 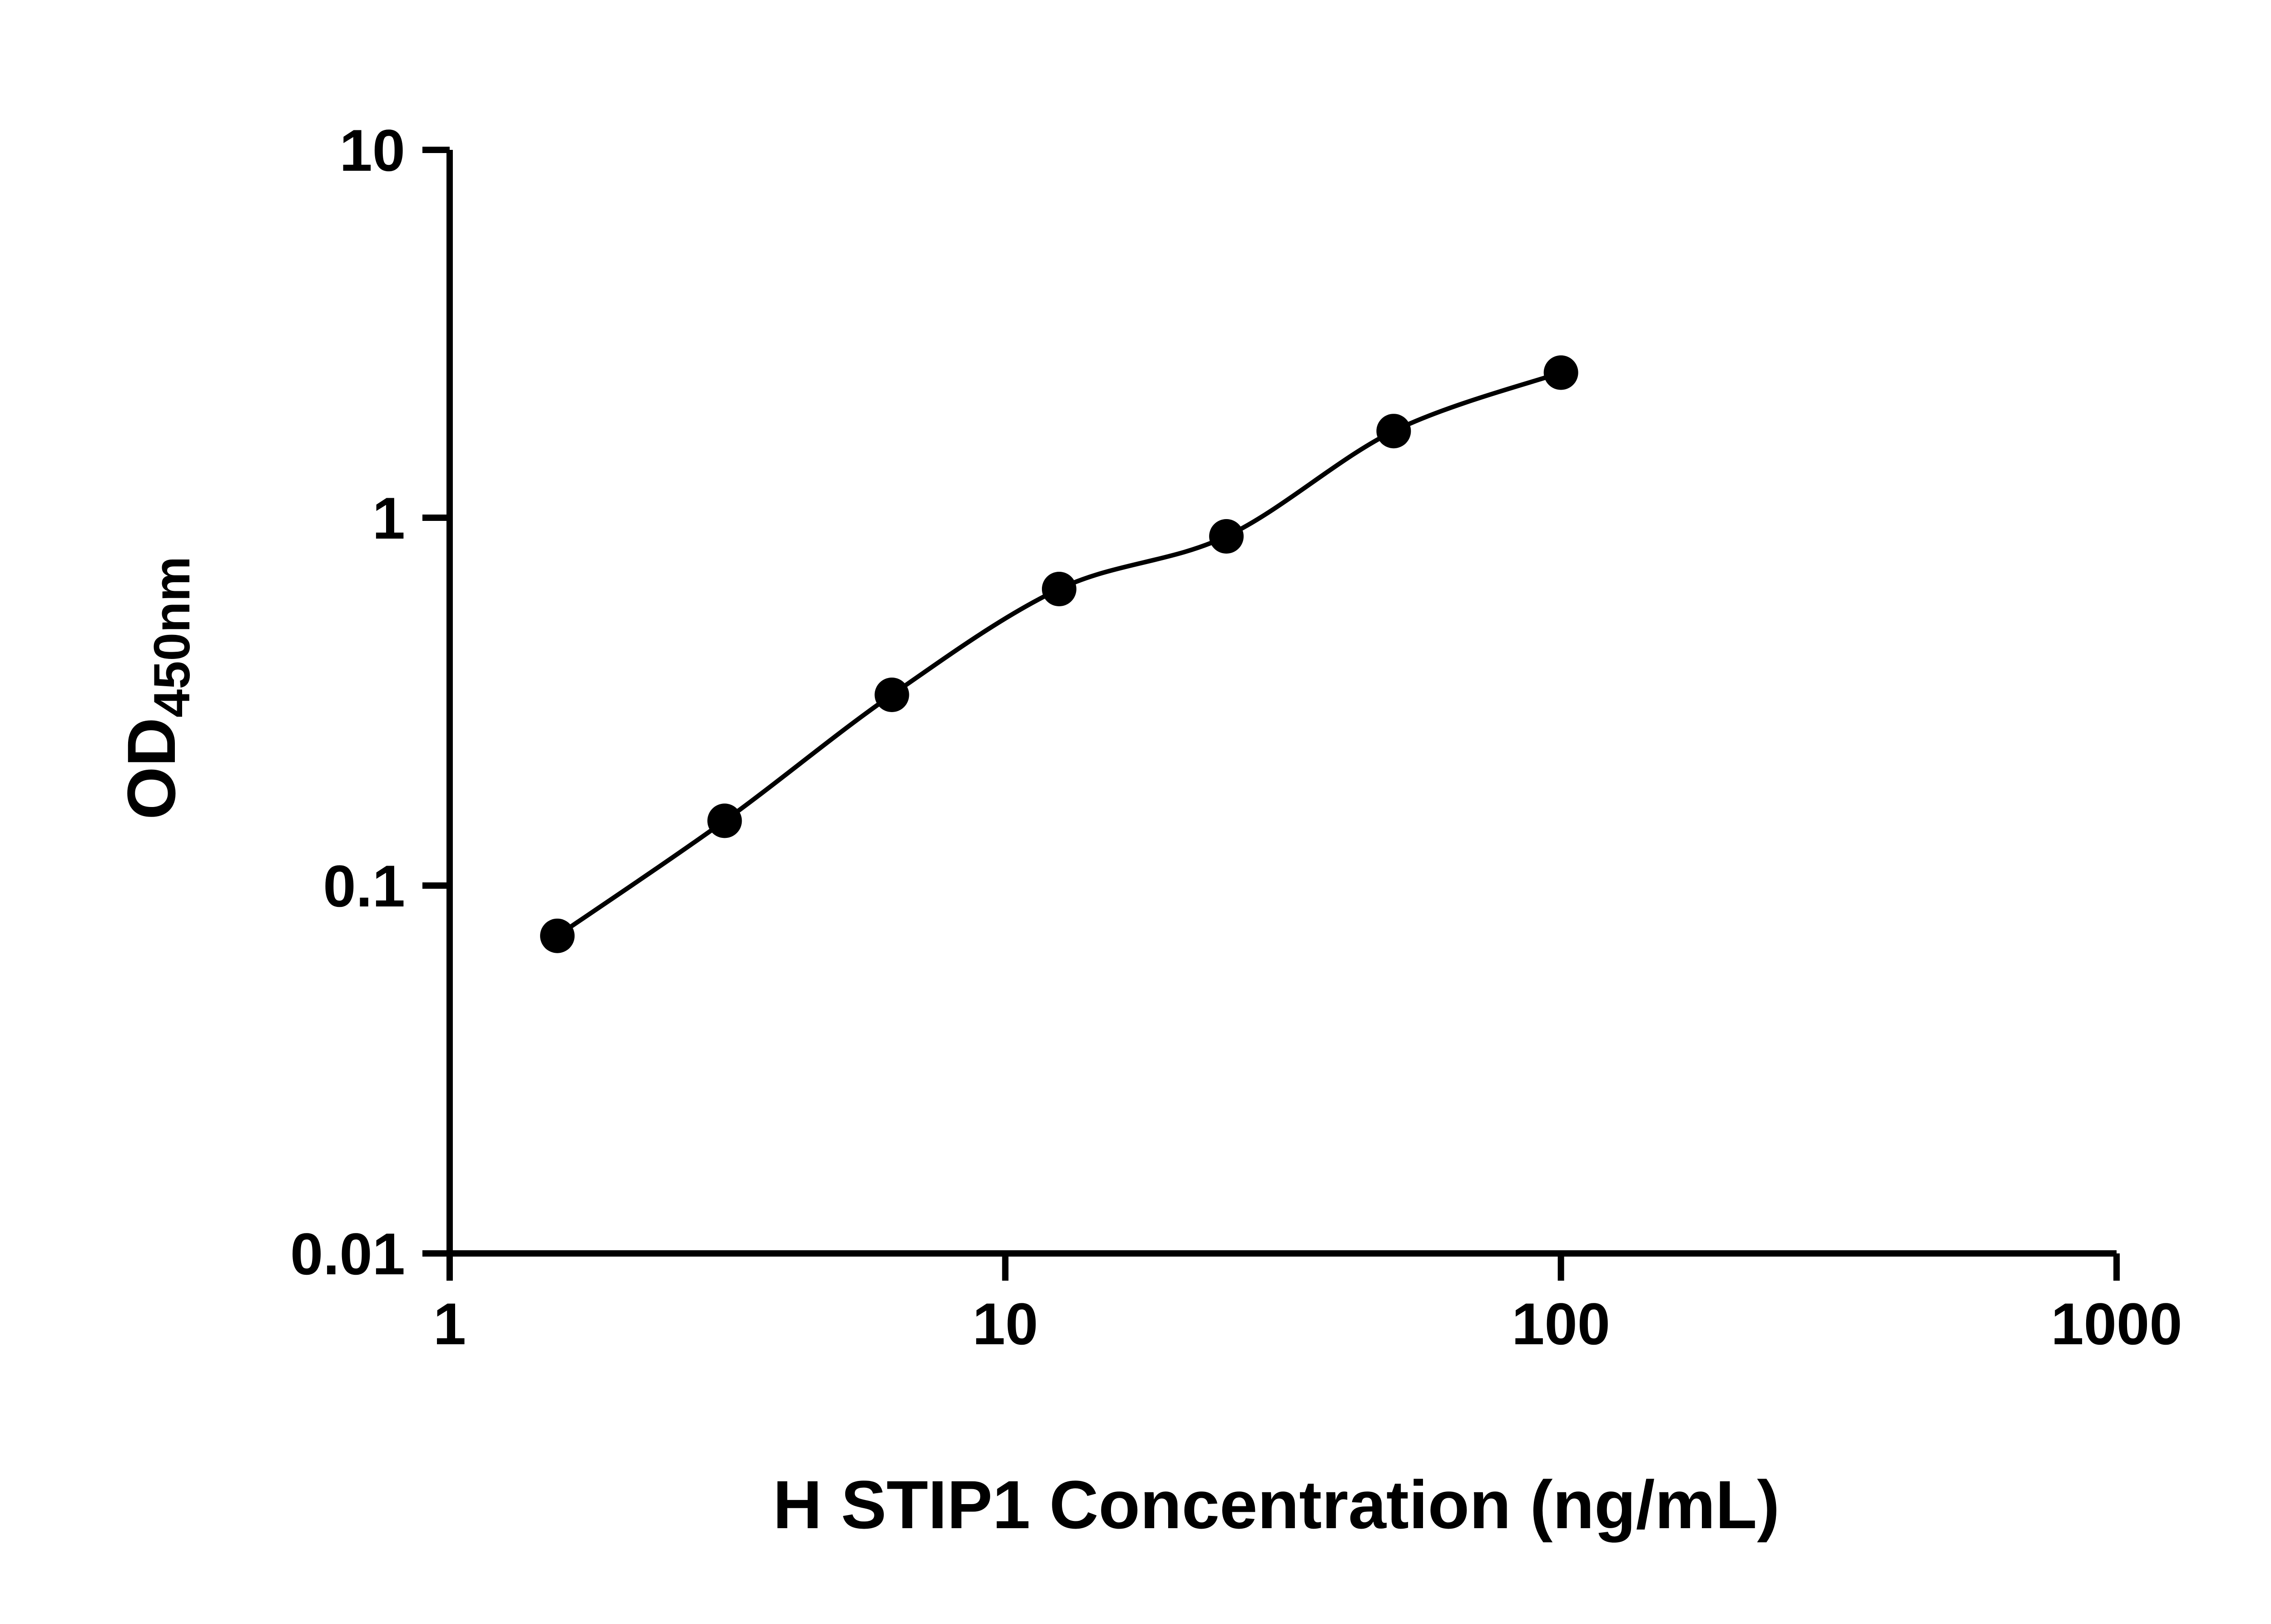 What do you see at coordinates (449, 1324) in the screenshot?
I see `x-axis-tick-label: 1` at bounding box center [449, 1324].